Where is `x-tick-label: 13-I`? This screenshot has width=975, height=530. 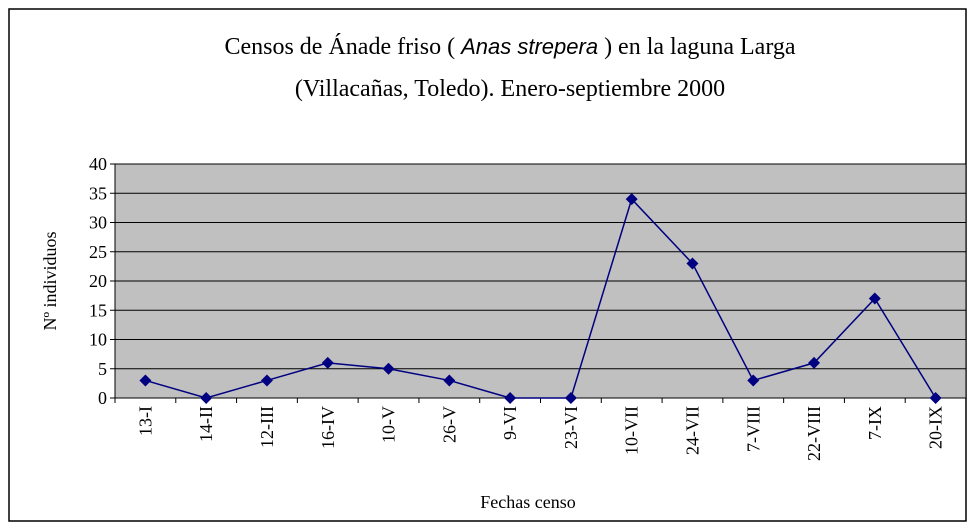
x-tick-label: 13-I is located at coordinates (145, 421).